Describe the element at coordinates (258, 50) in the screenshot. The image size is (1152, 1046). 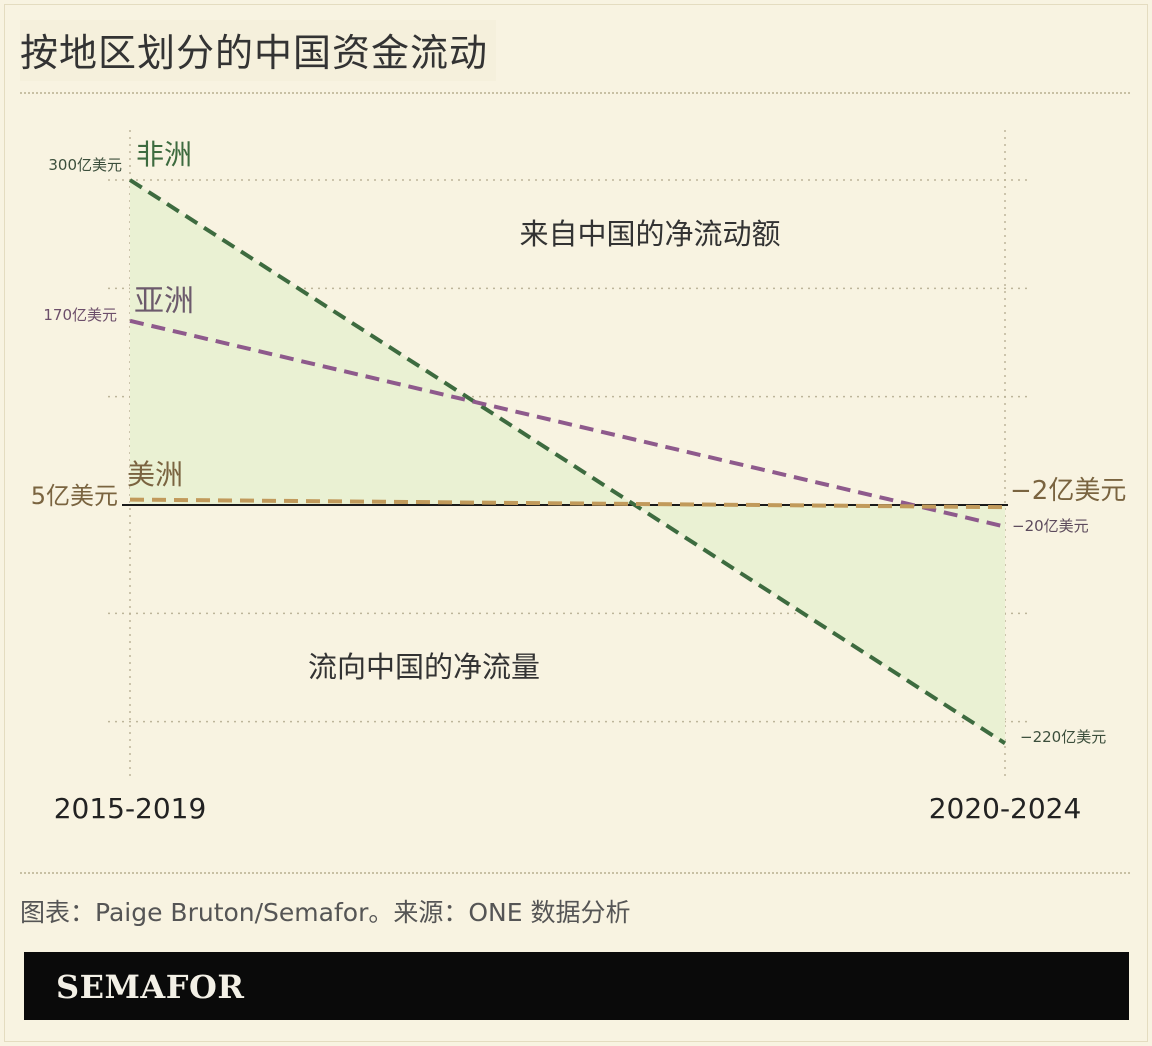
I see `chart-title: 按地区划分的中国资金流动` at that location.